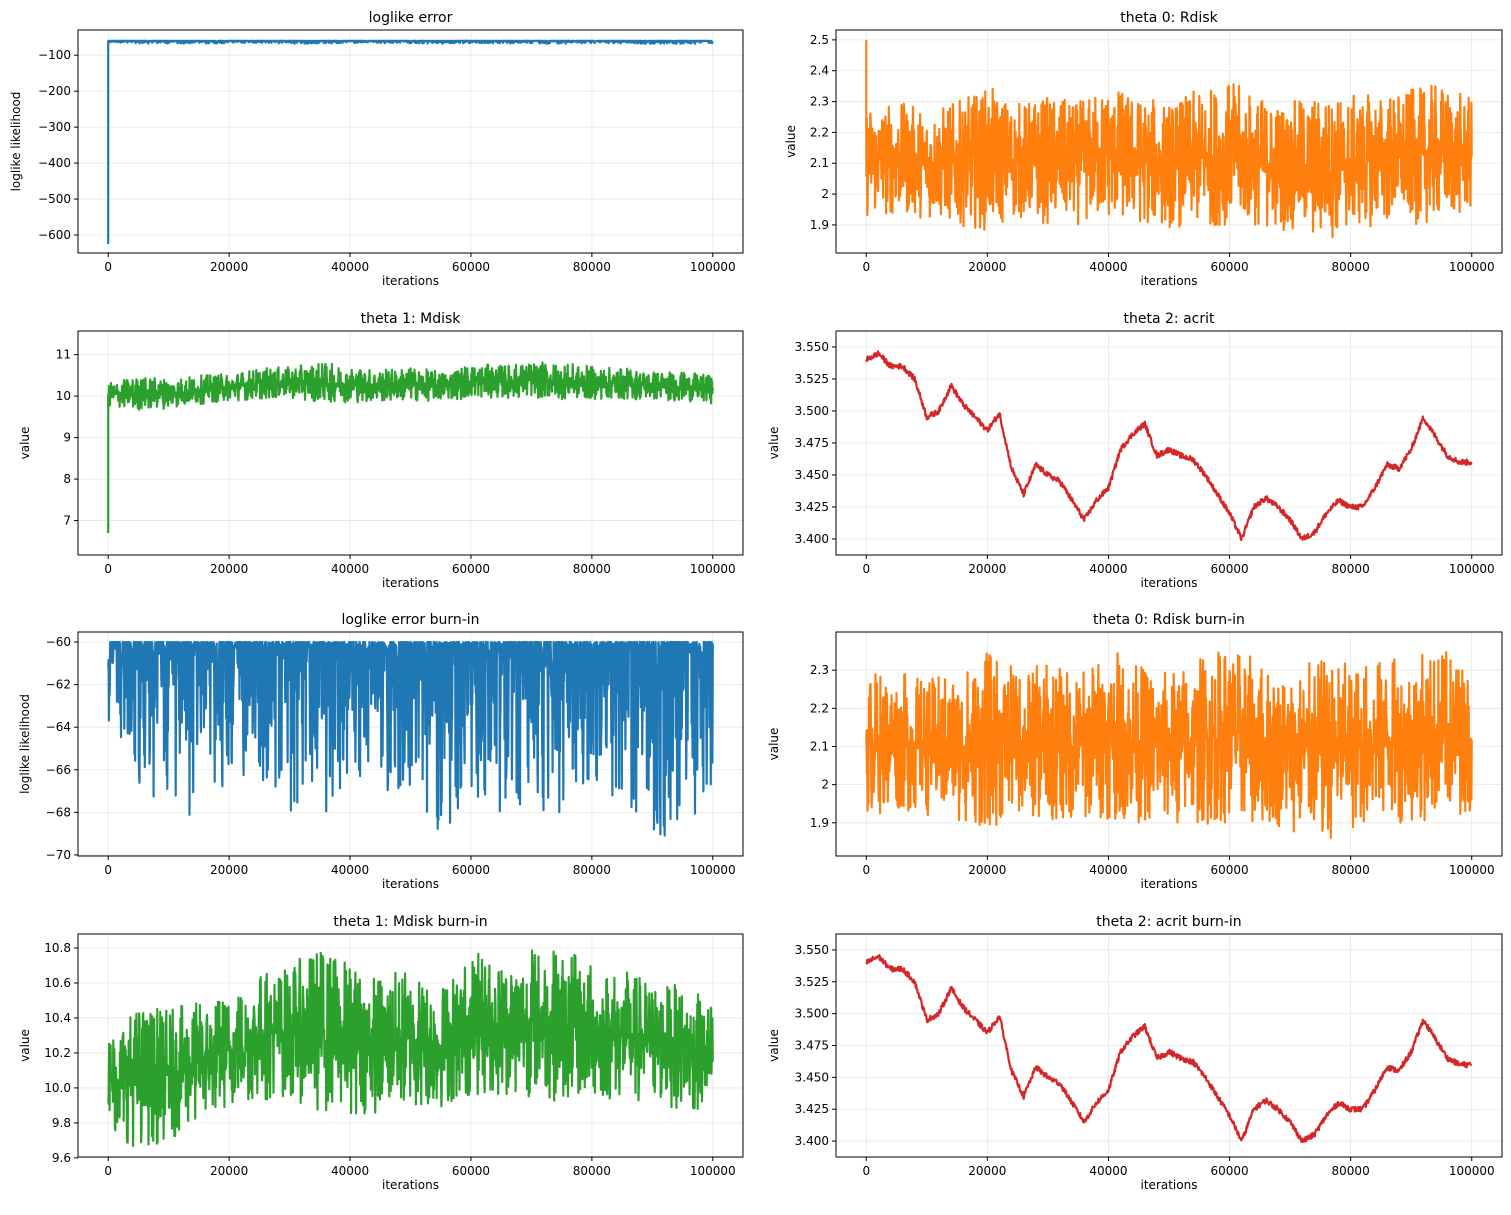 This screenshot has width=1511, height=1215. I want to click on y-tick-label: 9.6, so click(61, 1158).